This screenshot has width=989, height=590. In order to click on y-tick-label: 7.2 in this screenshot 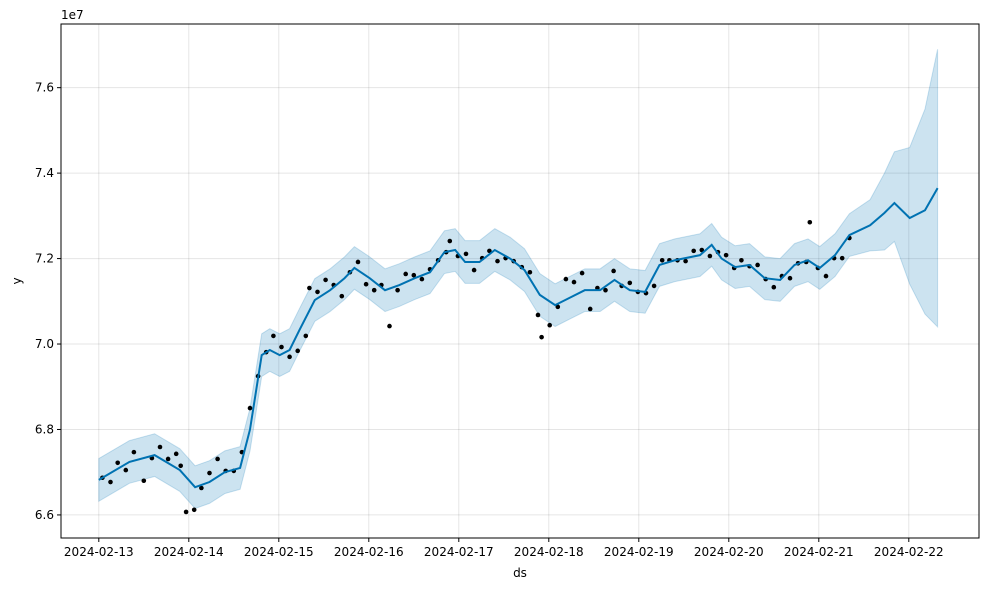, I will do `click(44, 259)`.